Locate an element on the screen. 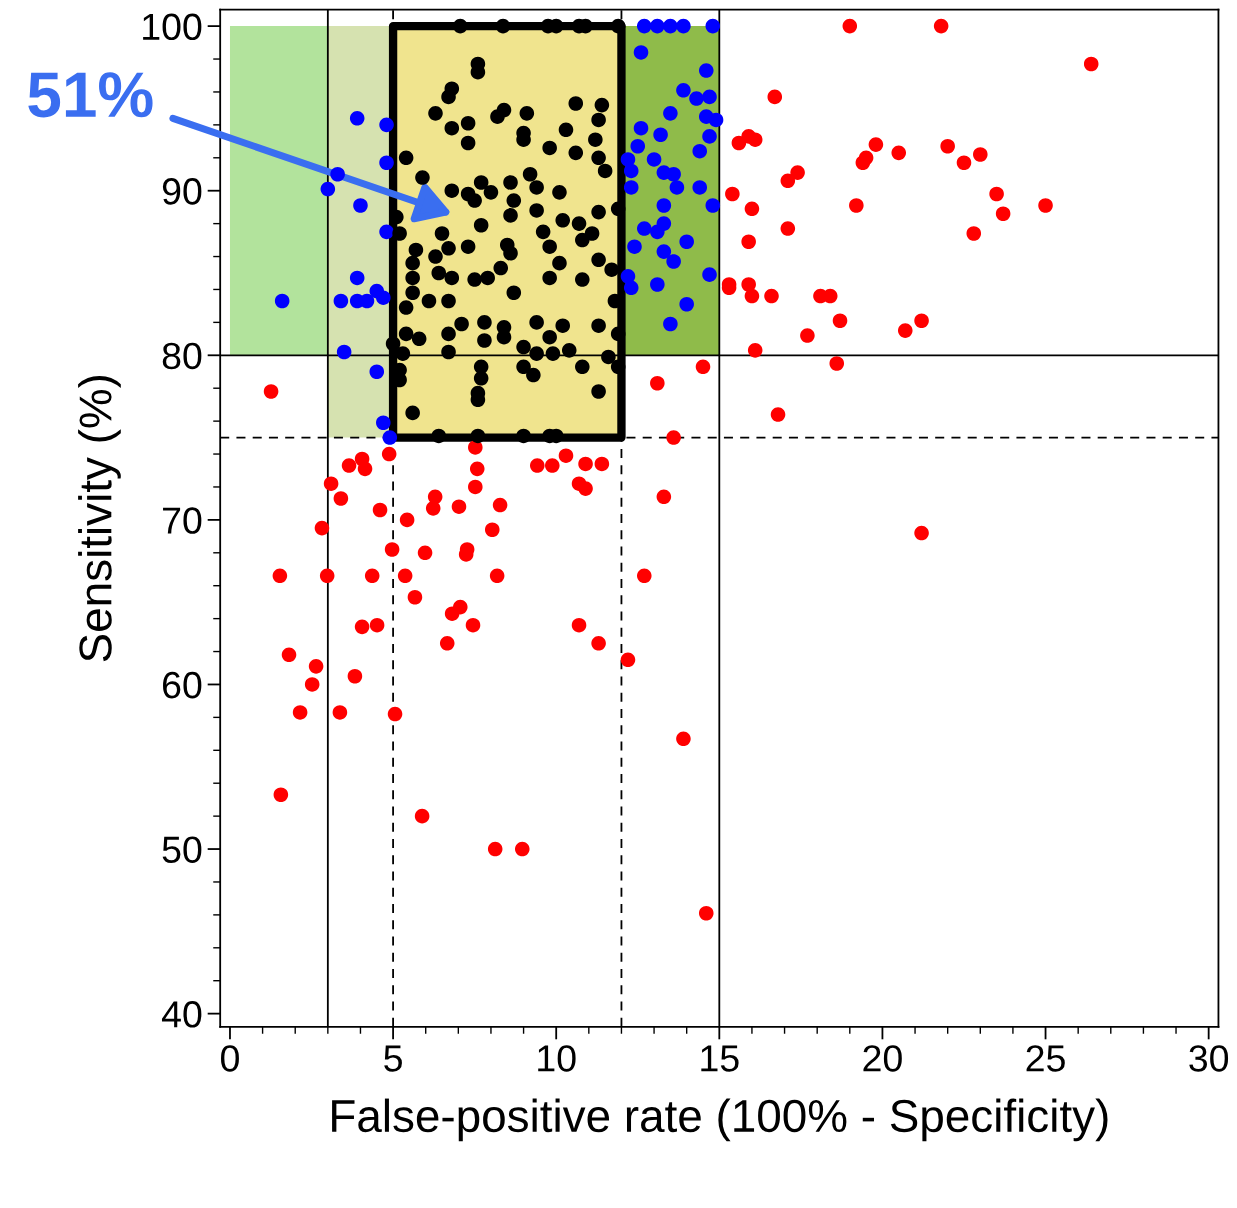 The image size is (1237, 1208). x-tick-label: 0 is located at coordinates (230, 1058).